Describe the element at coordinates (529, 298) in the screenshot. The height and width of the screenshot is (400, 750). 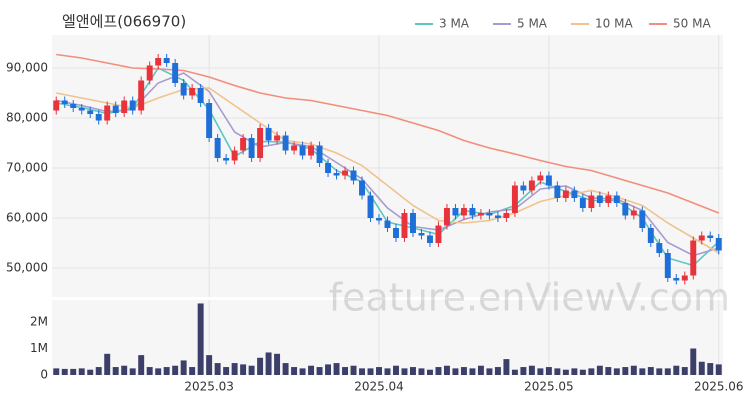
I see `watermark: feature.enViewV.com` at that location.